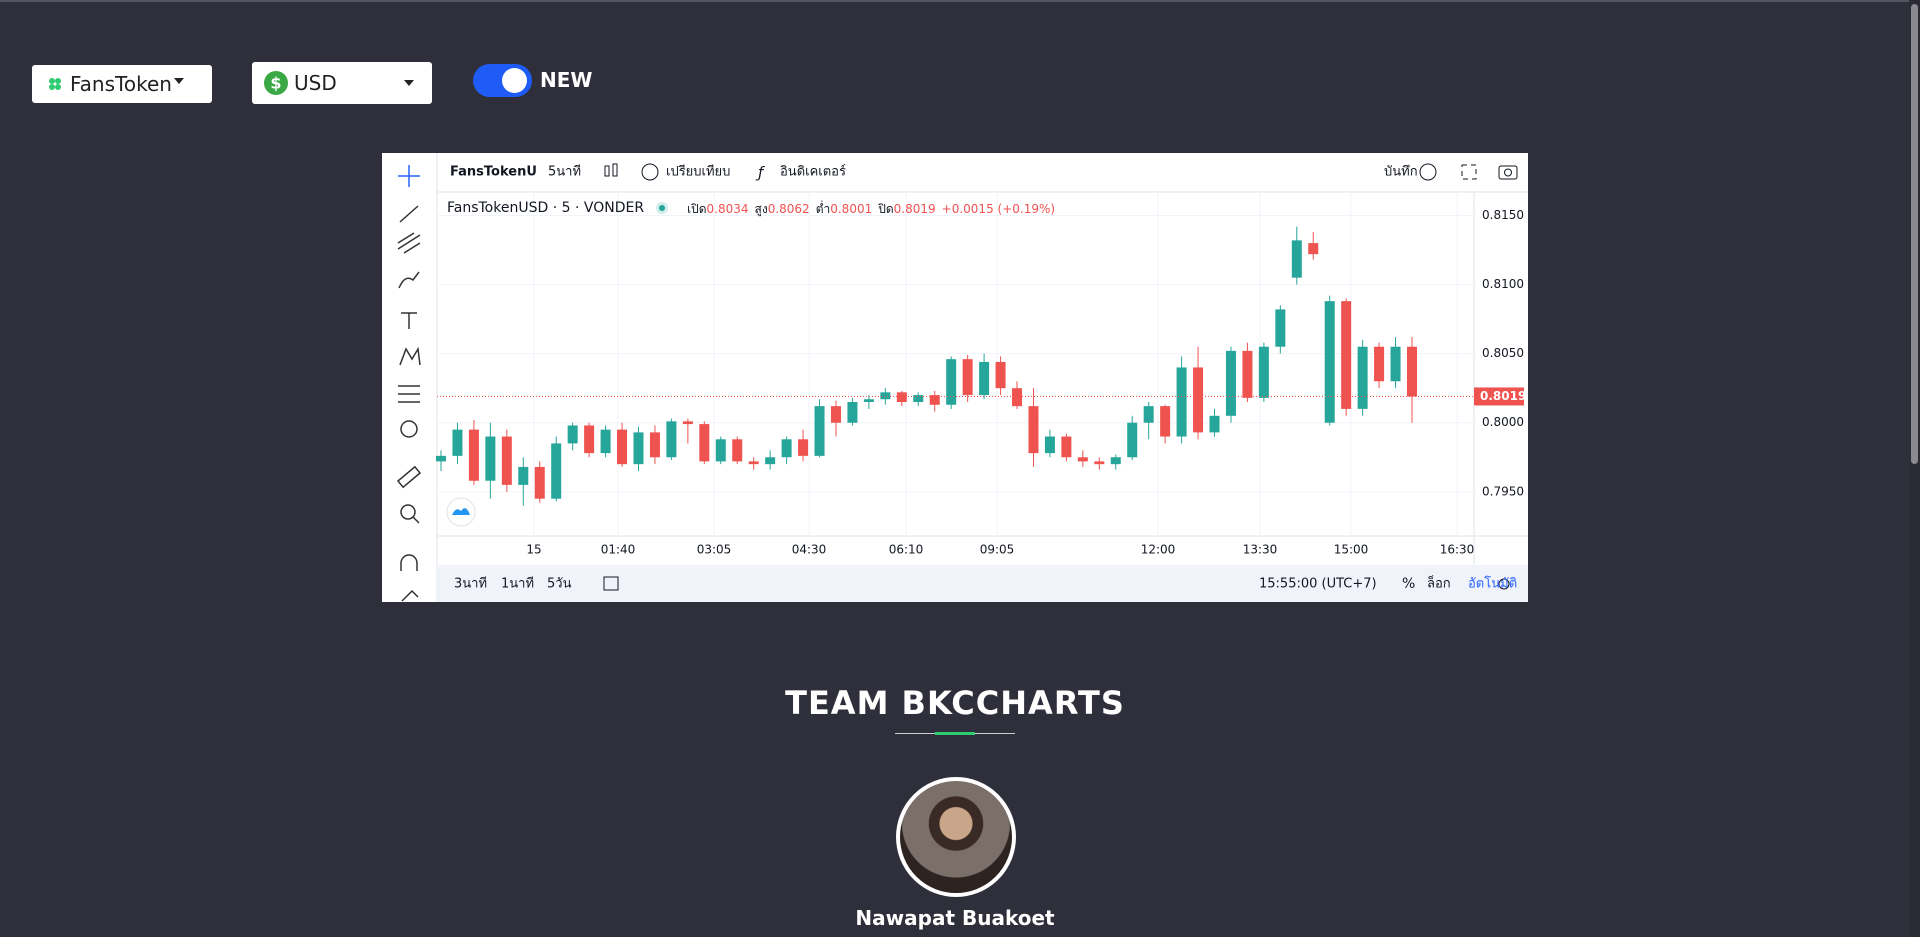 The width and height of the screenshot is (1920, 937). I want to click on x-tick-label: 16:30, so click(1457, 550).